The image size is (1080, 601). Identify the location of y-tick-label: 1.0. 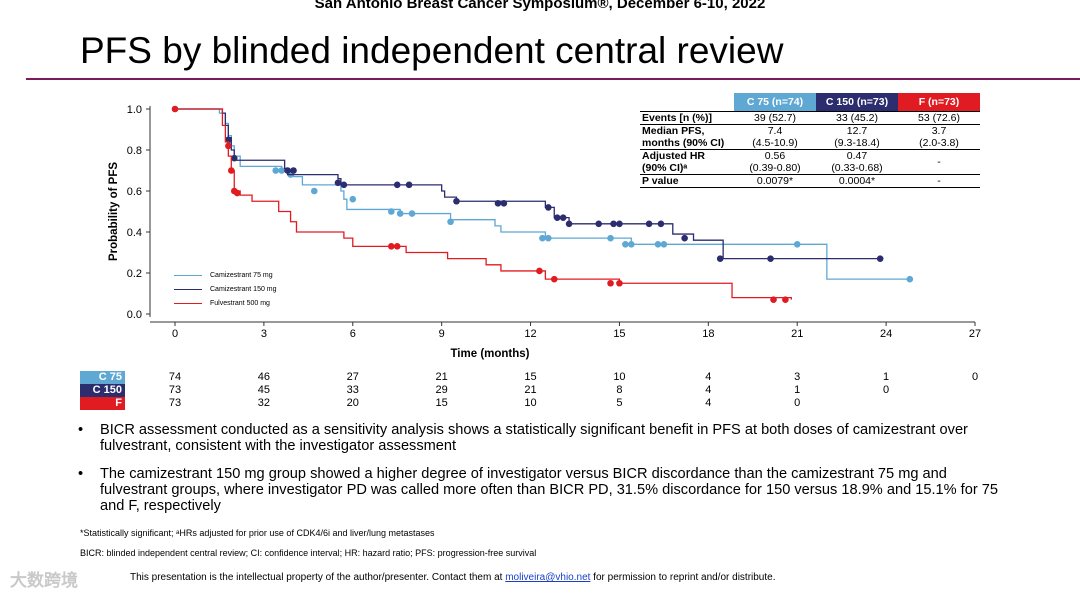
(134, 110).